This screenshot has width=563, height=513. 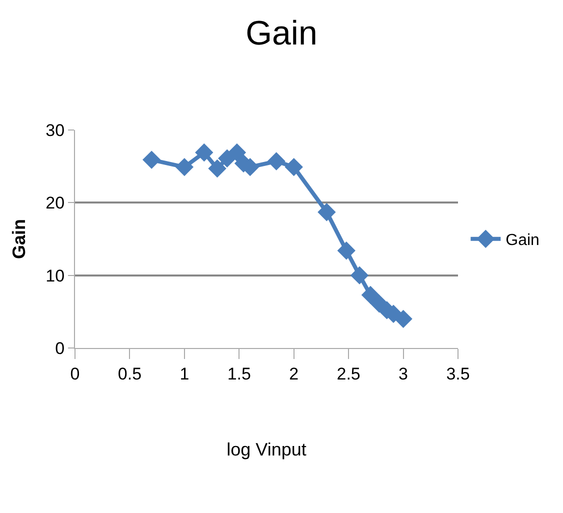 I want to click on x-tick-label: 1.5, so click(x=239, y=374).